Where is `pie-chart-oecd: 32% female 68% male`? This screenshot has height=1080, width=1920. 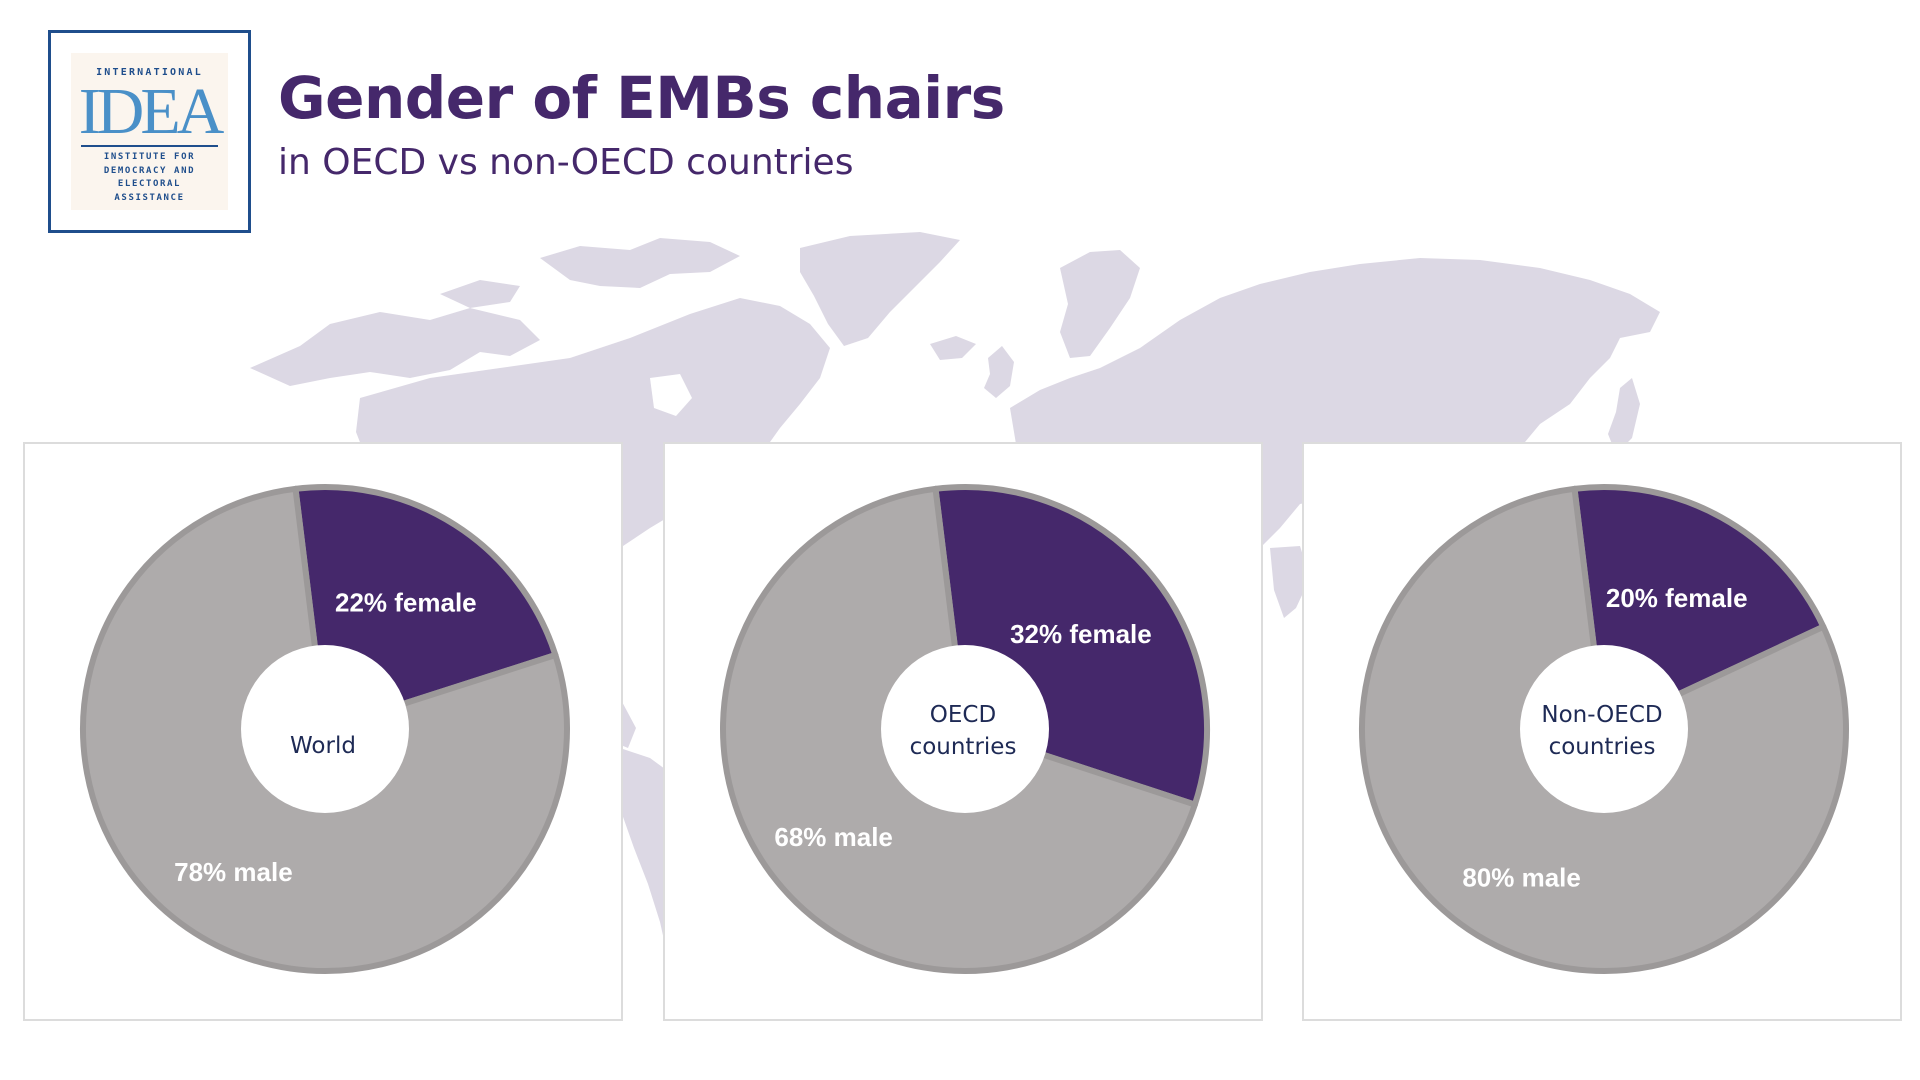
pie-chart-oecd: 32% female 68% male is located at coordinates (965, 729).